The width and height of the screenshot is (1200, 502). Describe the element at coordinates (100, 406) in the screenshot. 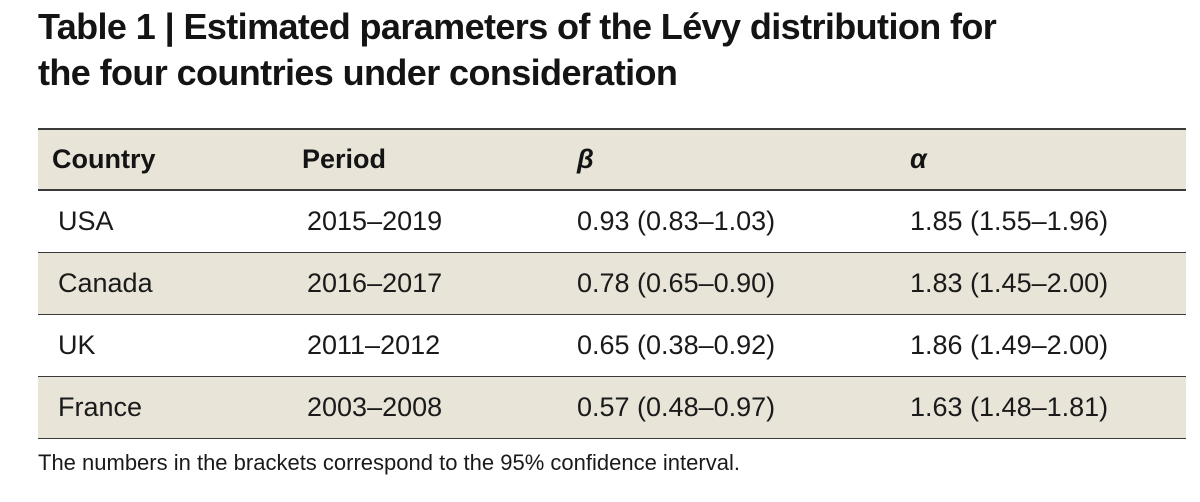

I see `cell-country: France` at that location.